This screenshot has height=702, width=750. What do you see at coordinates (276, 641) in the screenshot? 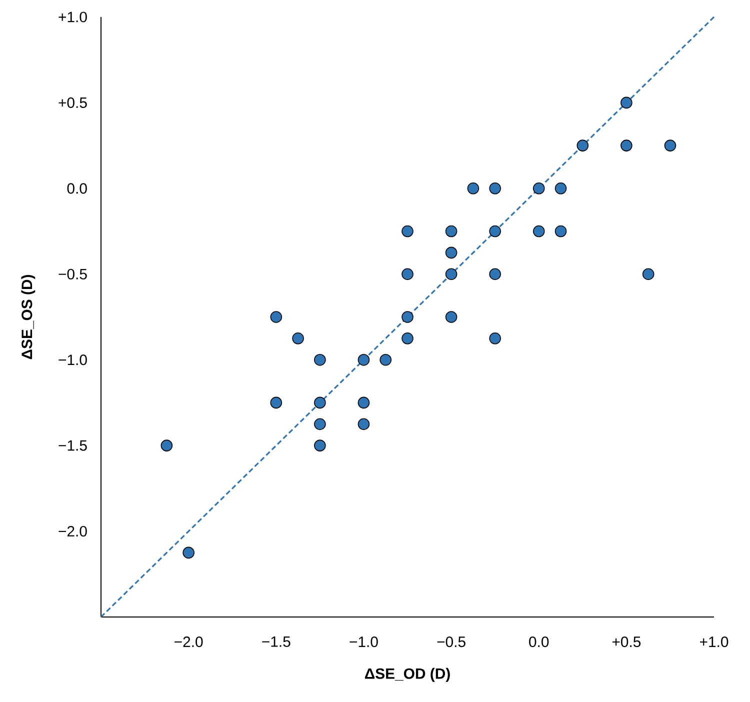
I see `x-tick-label: −1.5` at bounding box center [276, 641].